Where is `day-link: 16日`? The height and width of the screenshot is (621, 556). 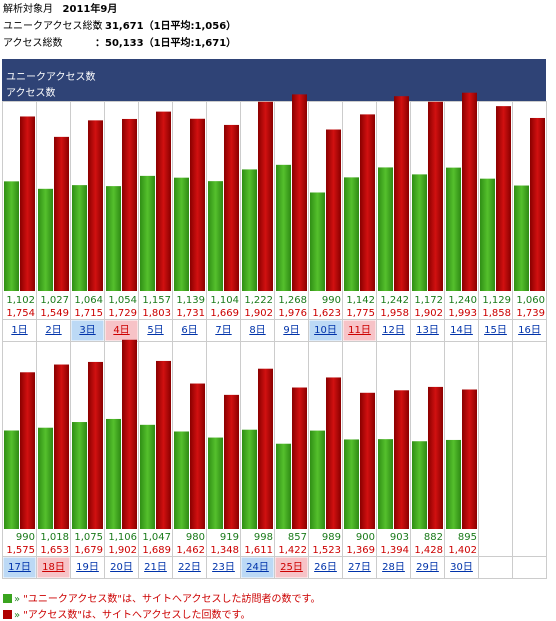
day-link: 16日 is located at coordinates (529, 330).